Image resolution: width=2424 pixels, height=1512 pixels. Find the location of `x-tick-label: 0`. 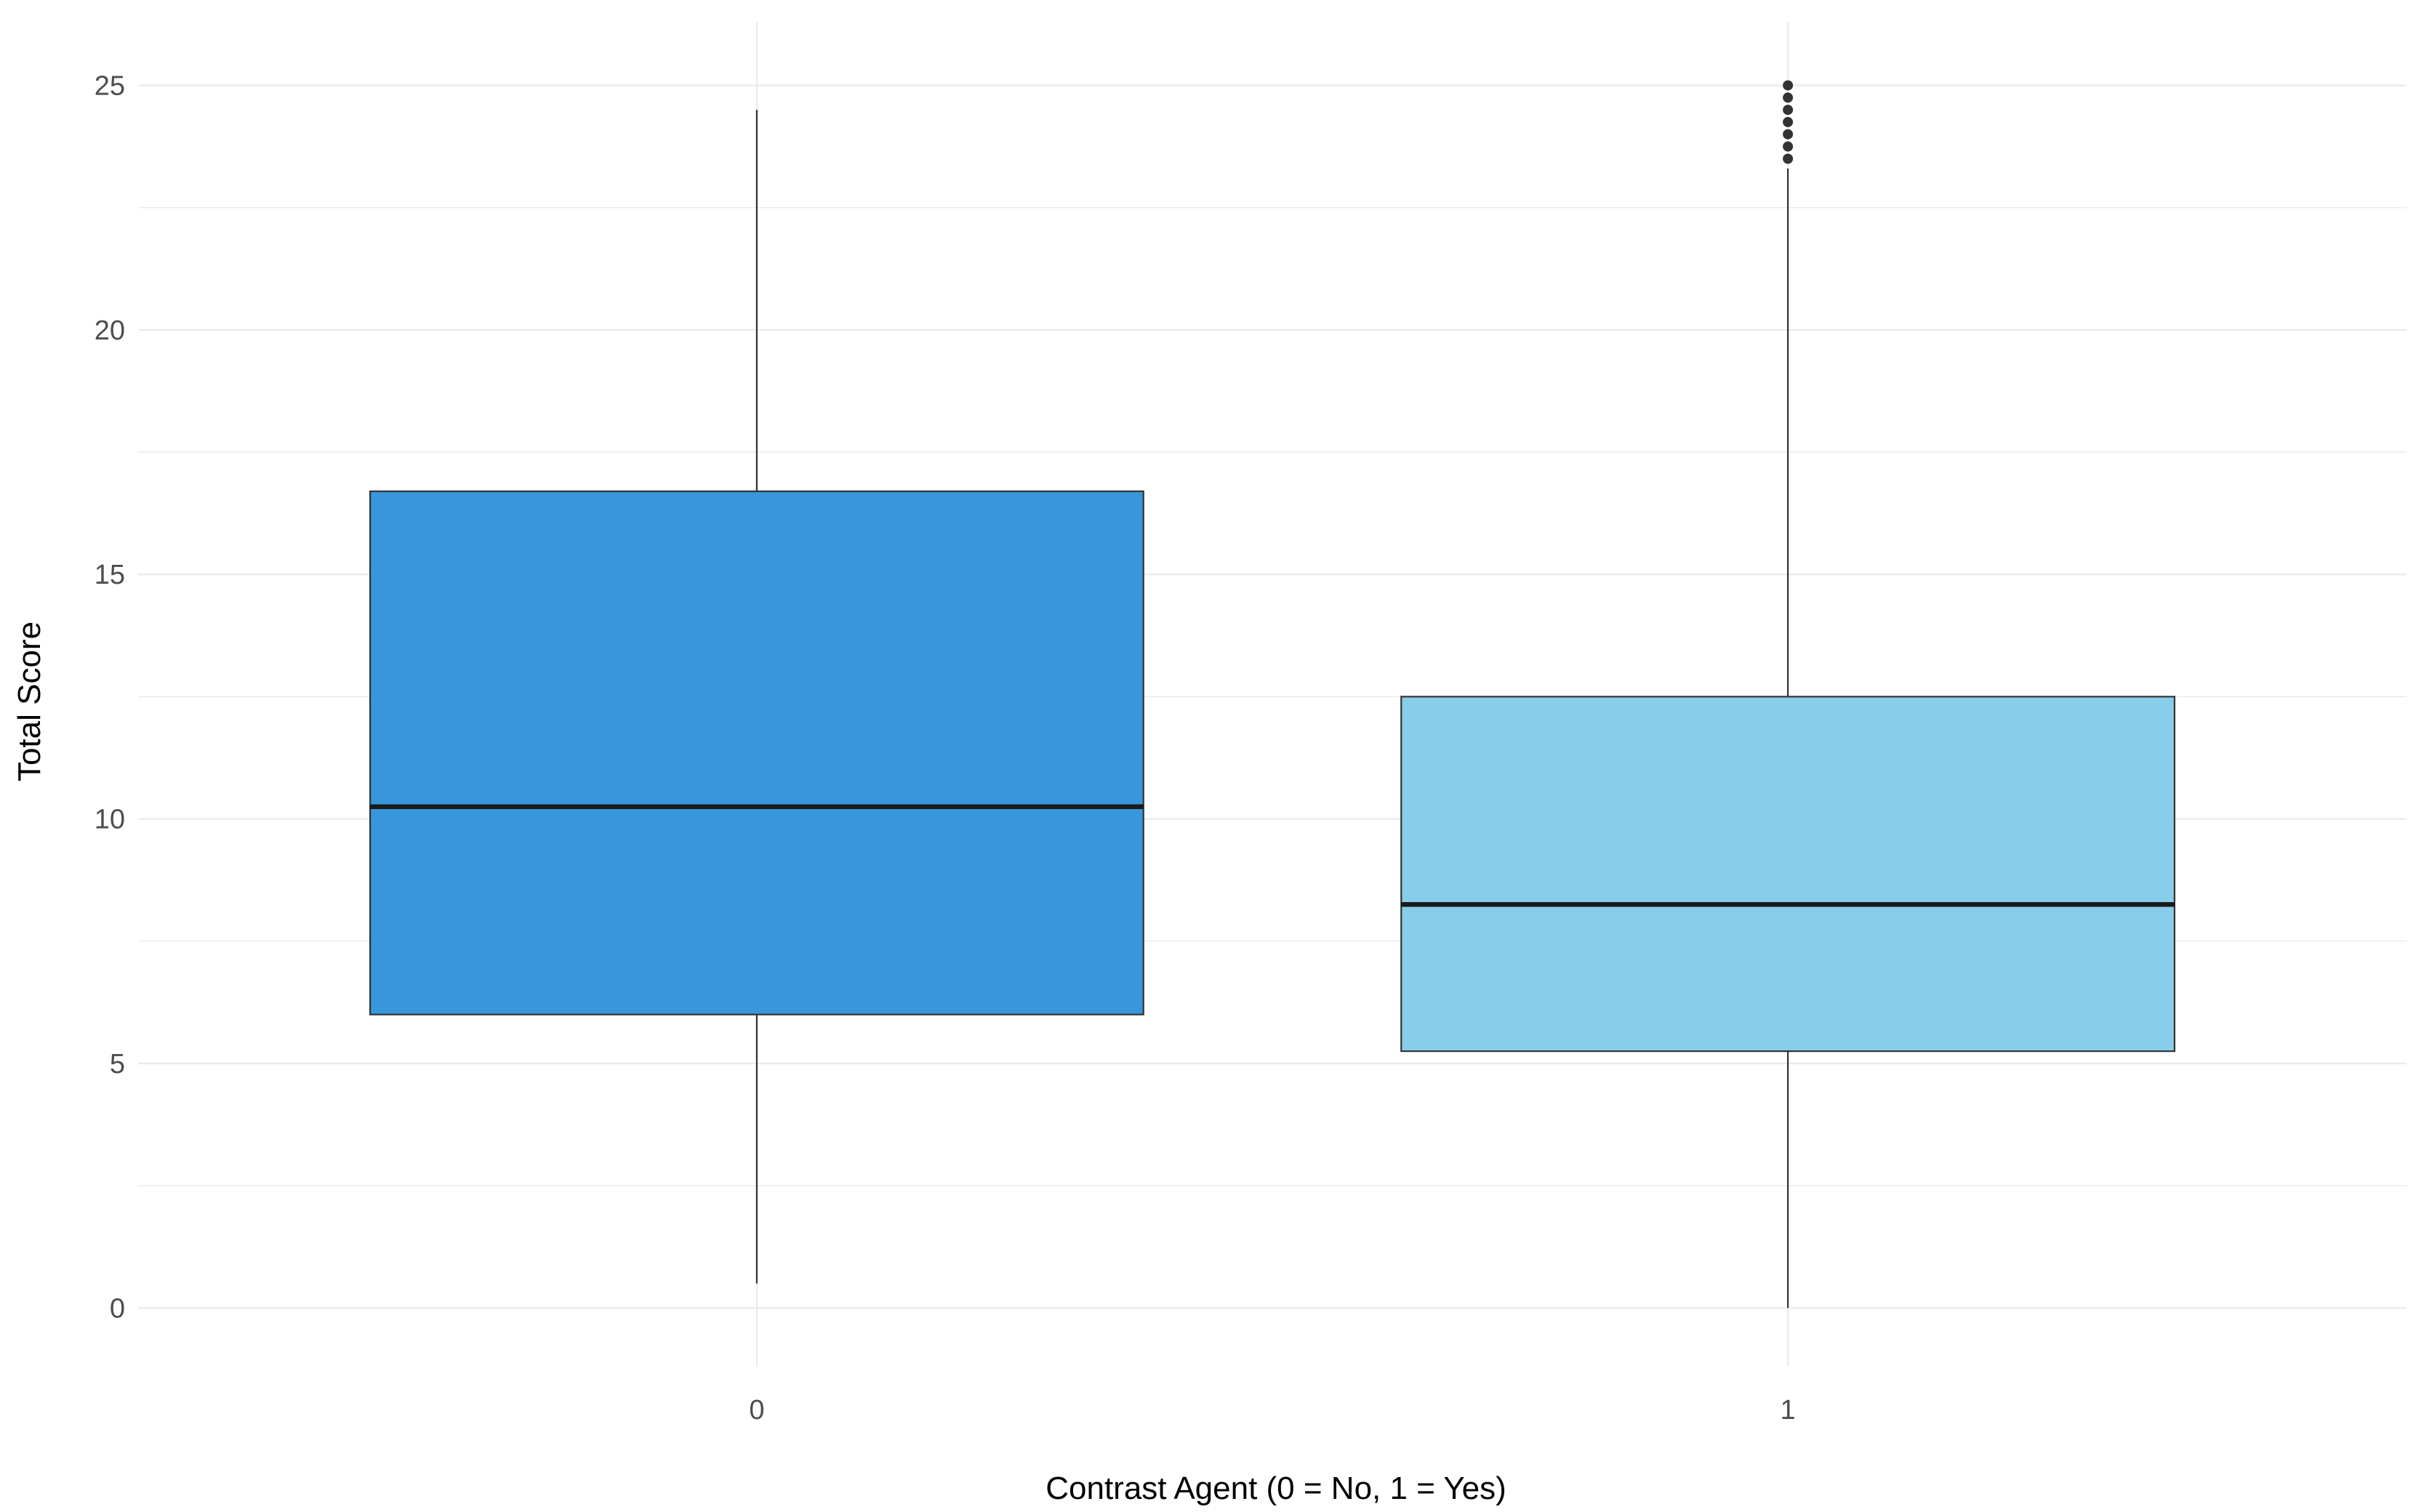

x-tick-label: 0 is located at coordinates (756, 1410).